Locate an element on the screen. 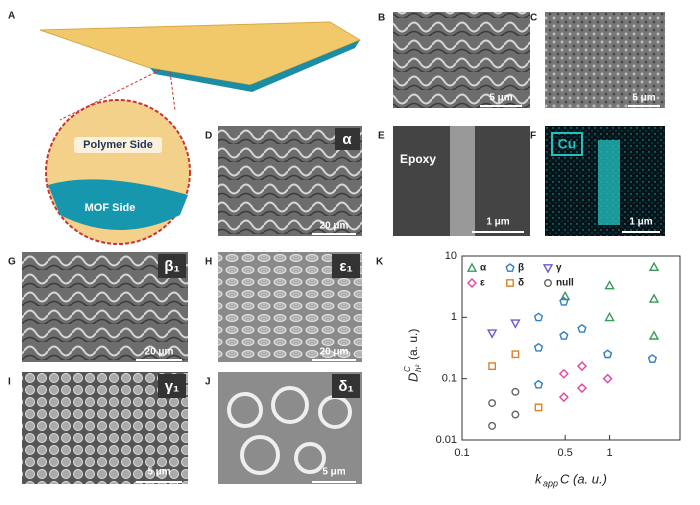  x-label: C (a. u.) is located at coordinates (583, 478).